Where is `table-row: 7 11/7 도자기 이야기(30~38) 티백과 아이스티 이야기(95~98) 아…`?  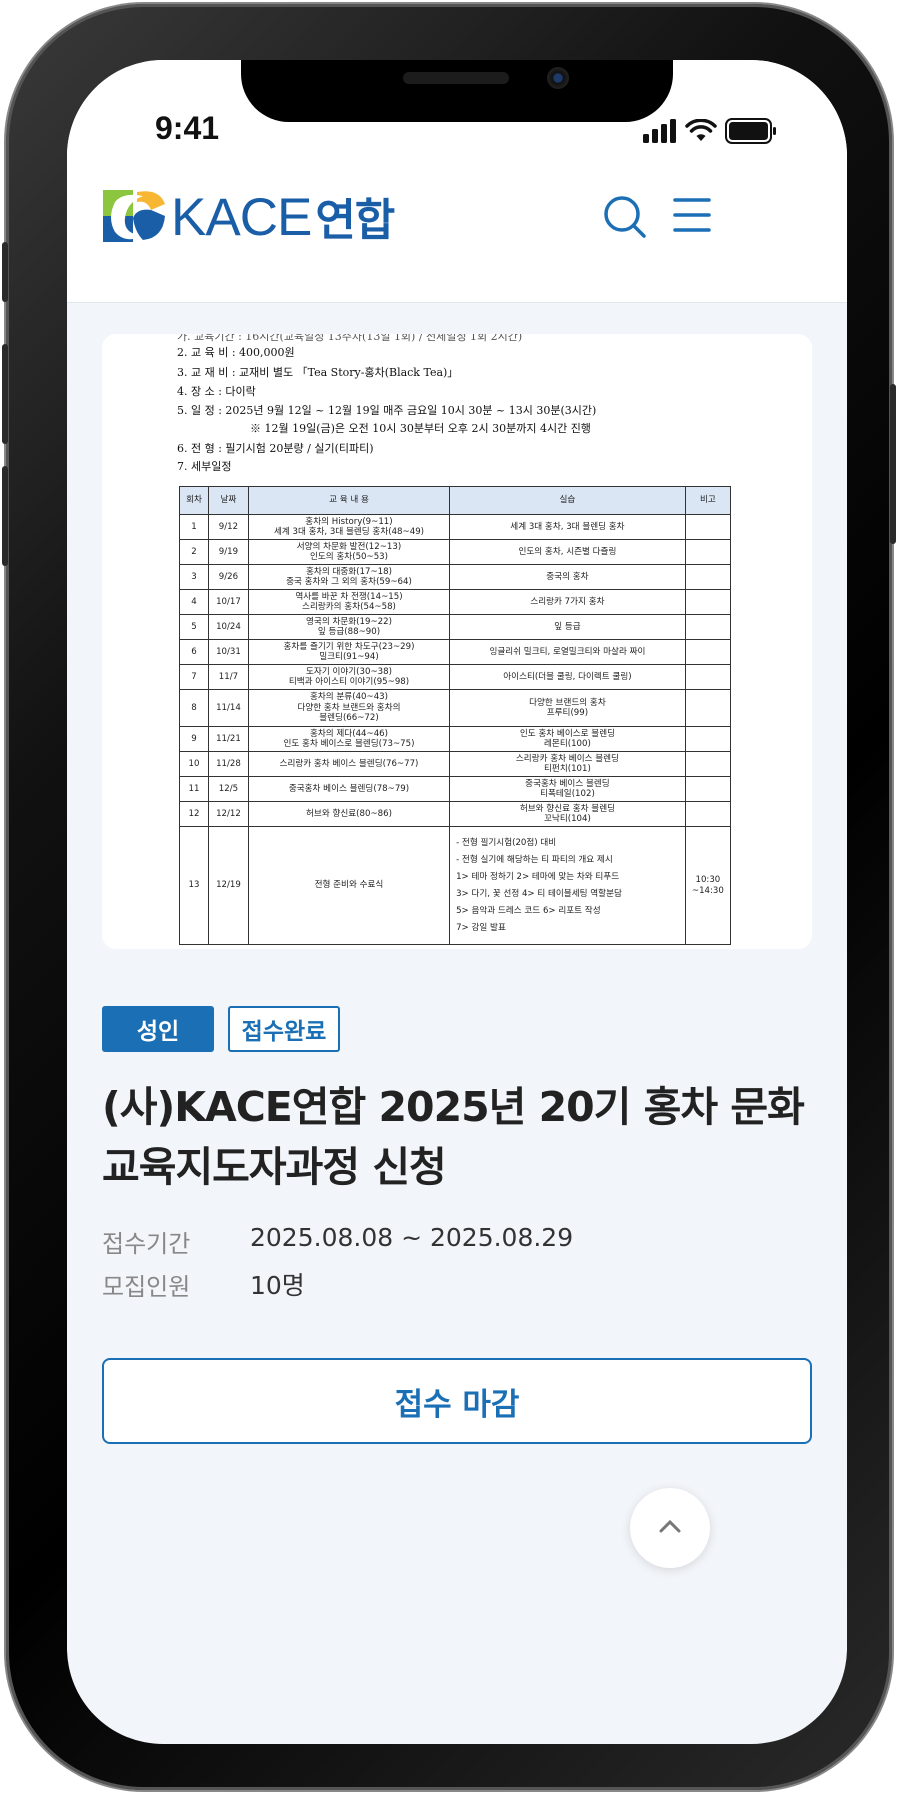 table-row: 7 11/7 도자기 이야기(30~38) 티백과 아이스티 이야기(95~98) 아… is located at coordinates (455, 677).